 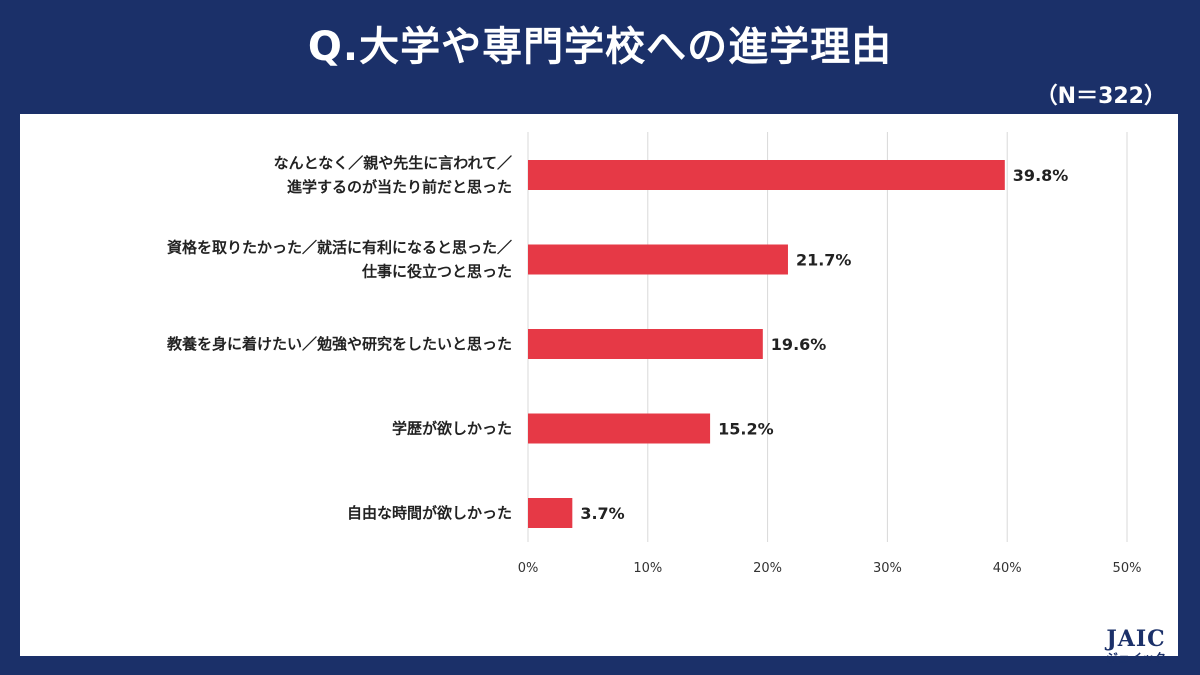 What do you see at coordinates (399, 187) in the screenshot?
I see `category-label: 進学するのが当たり前だと思った` at bounding box center [399, 187].